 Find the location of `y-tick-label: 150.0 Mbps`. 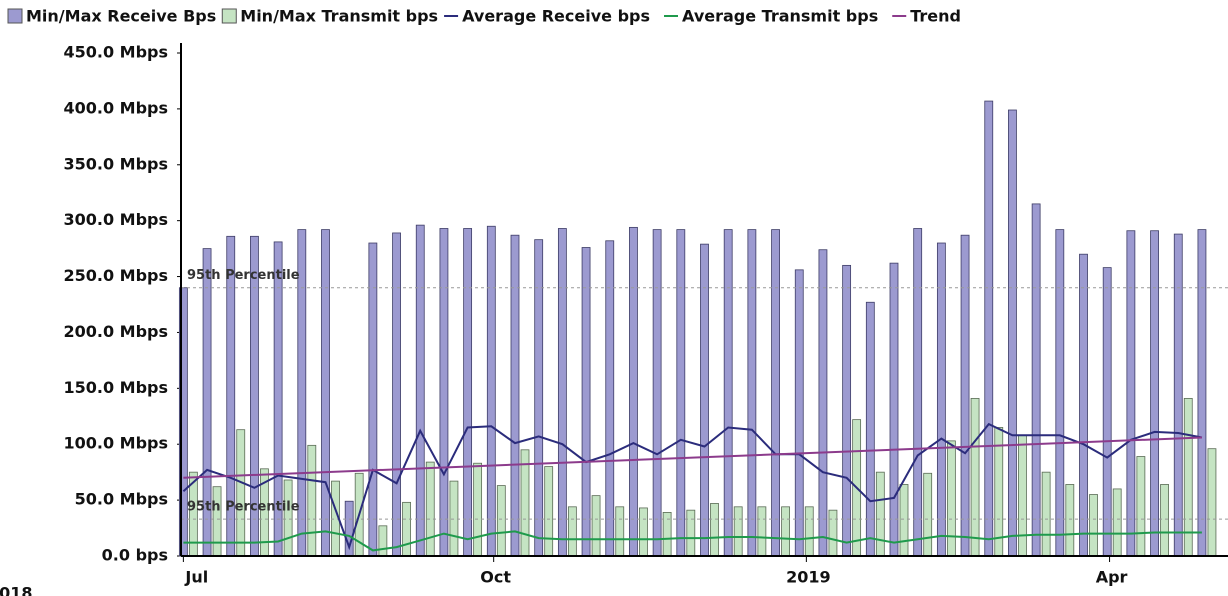

y-tick-label: 150.0 Mbps is located at coordinates (115, 387).